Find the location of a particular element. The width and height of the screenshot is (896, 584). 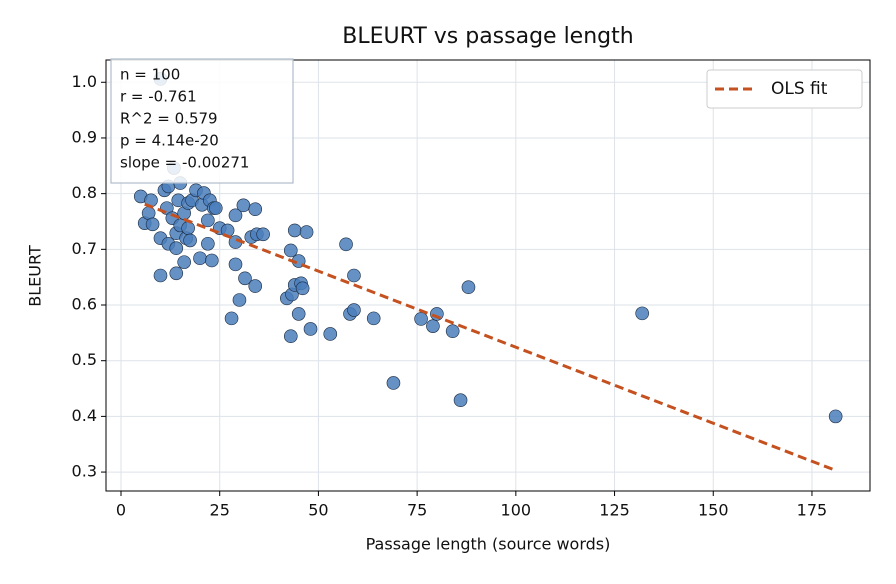

x-tick-label: 75 is located at coordinates (417, 510).